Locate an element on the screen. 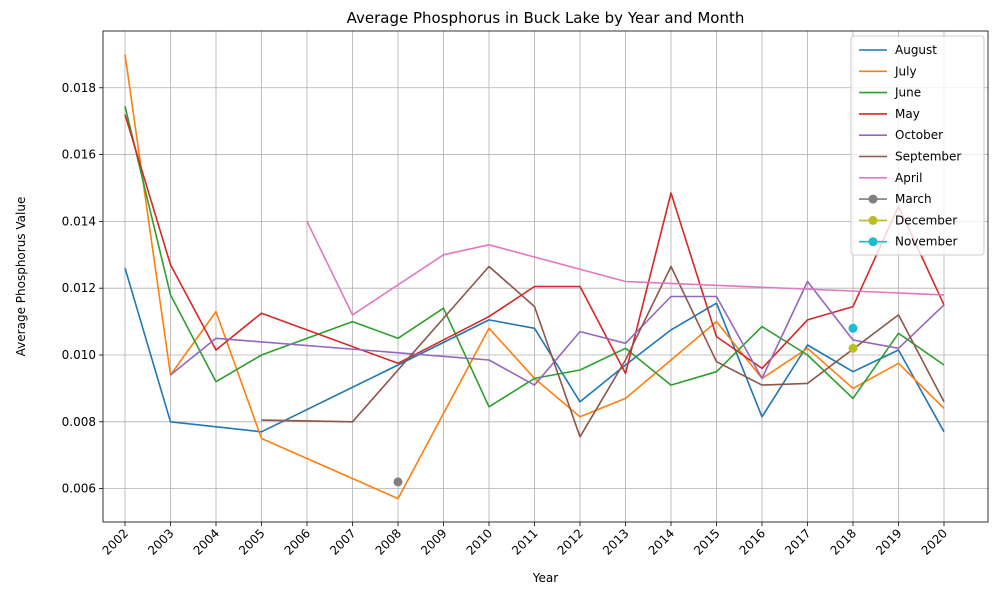  x-axis-label: Year is located at coordinates (545, 578).